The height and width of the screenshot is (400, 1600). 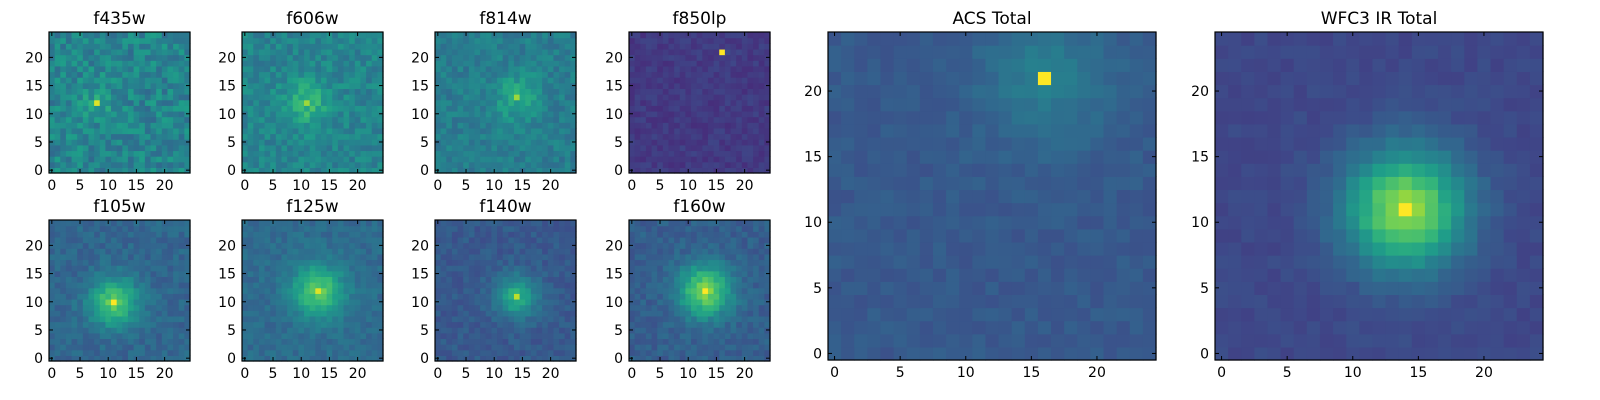 What do you see at coordinates (614, 58) in the screenshot?
I see `y-tick-label: 20` at bounding box center [614, 58].